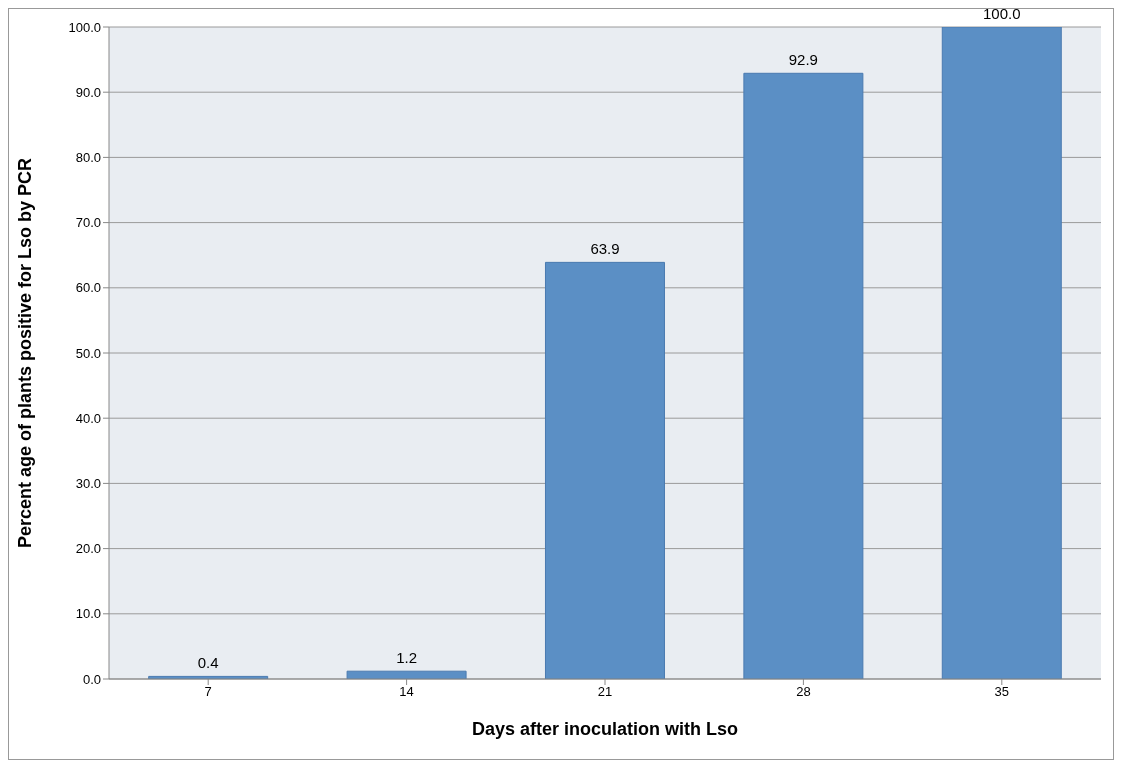 This screenshot has width=1122, height=768. I want to click on x-tick-label: 21, so click(605, 692).